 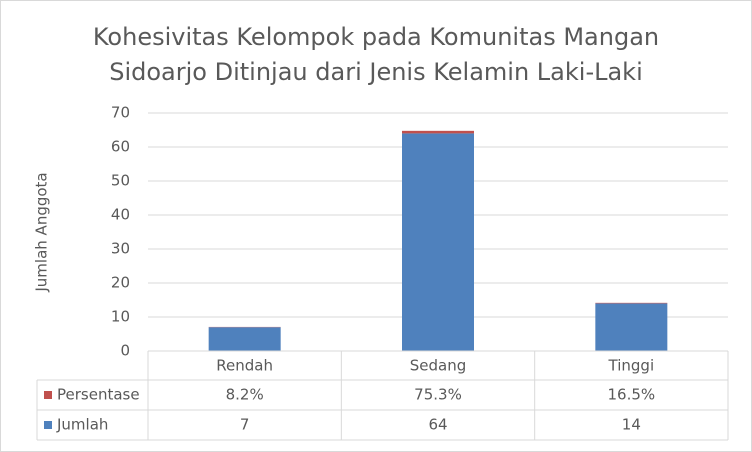 What do you see at coordinates (120, 113) in the screenshot?
I see `y-tick-label: 70` at bounding box center [120, 113].